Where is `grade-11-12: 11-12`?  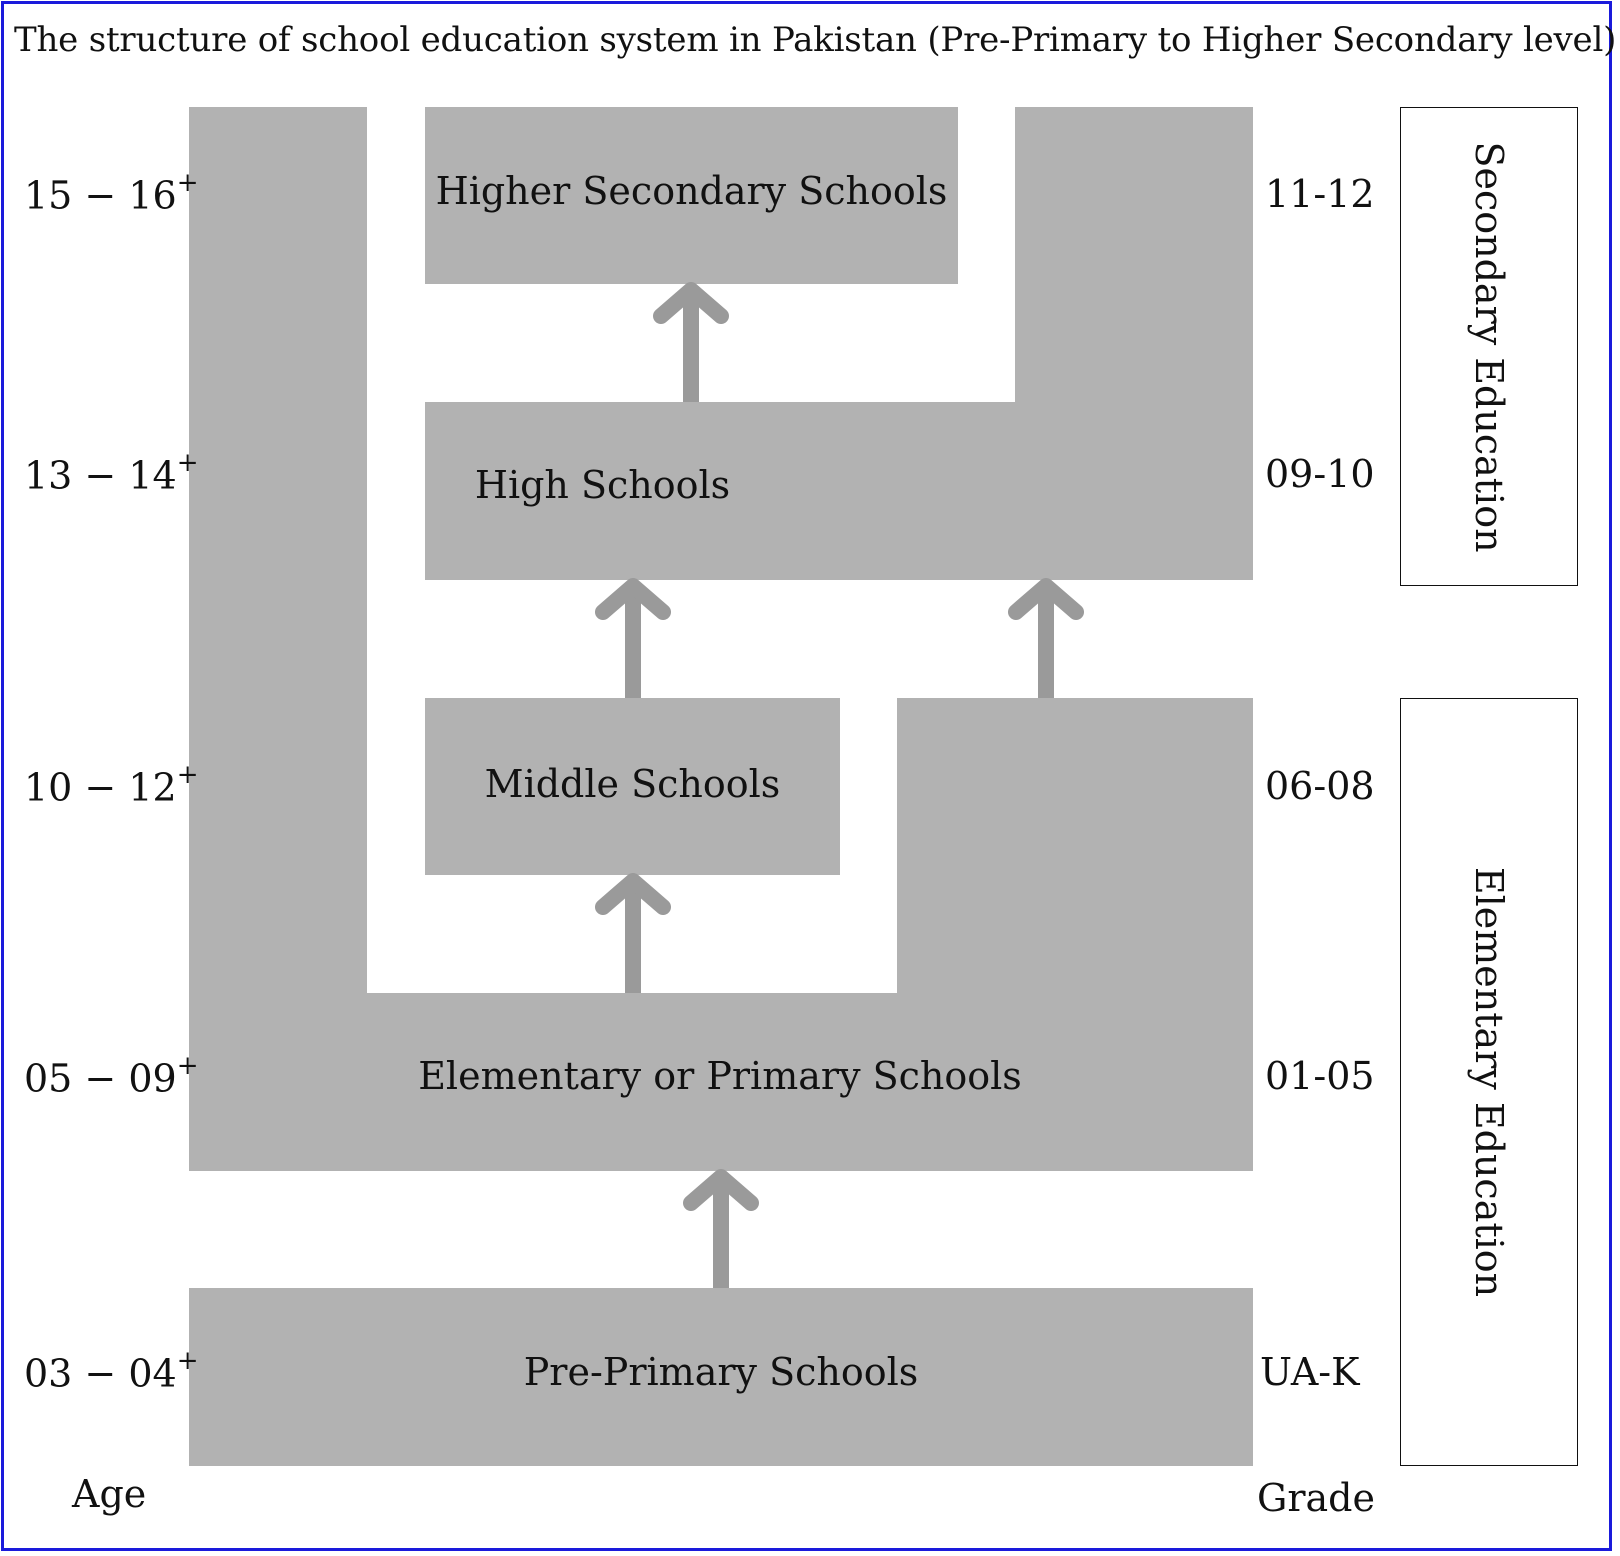 grade-11-12: 11-12 is located at coordinates (1320, 194).